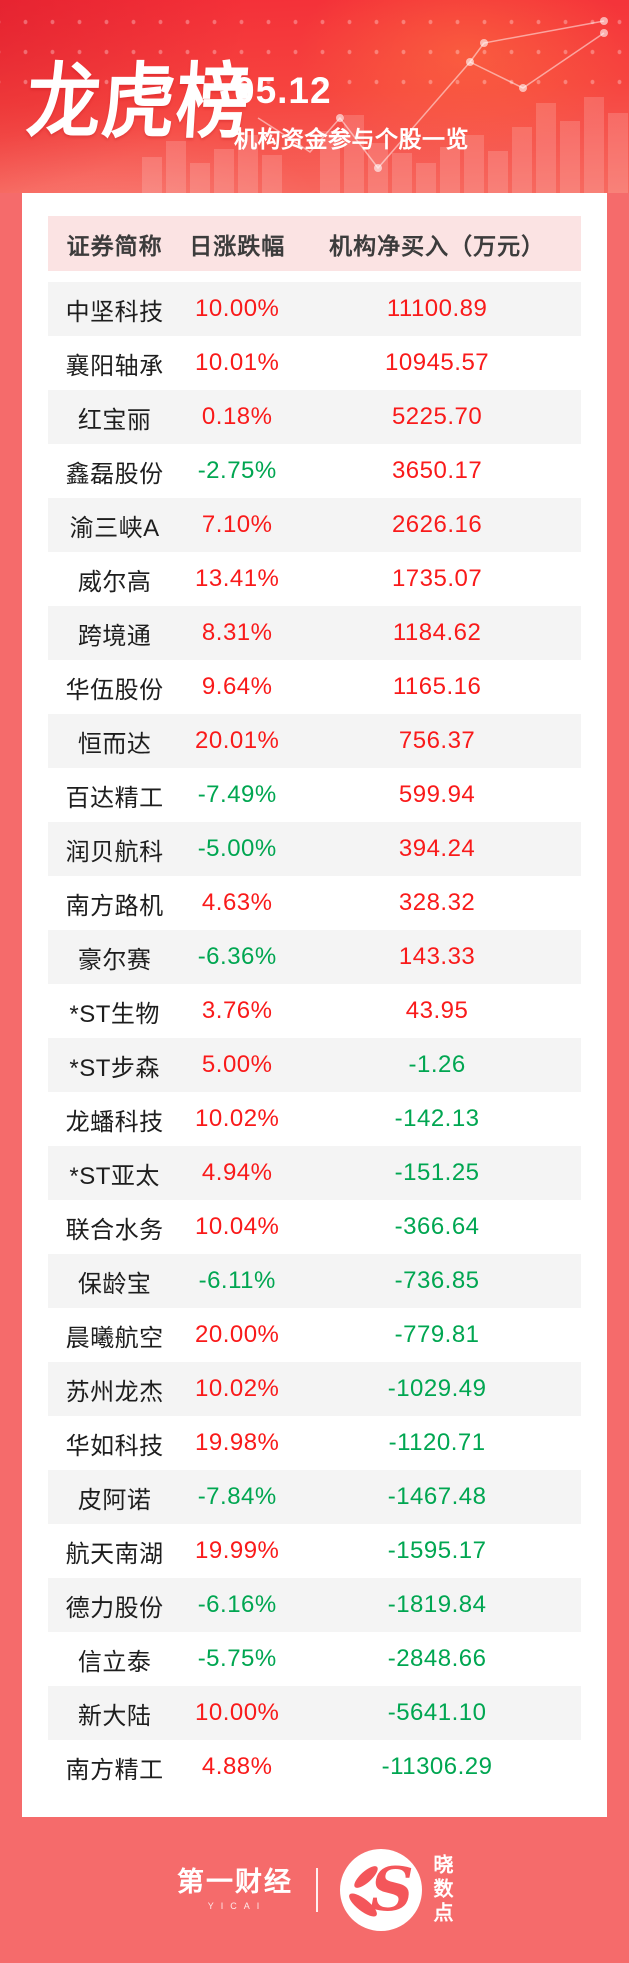 The image size is (629, 1963). What do you see at coordinates (237, 956) in the screenshot?
I see `daily-change-value: -6.36%` at bounding box center [237, 956].